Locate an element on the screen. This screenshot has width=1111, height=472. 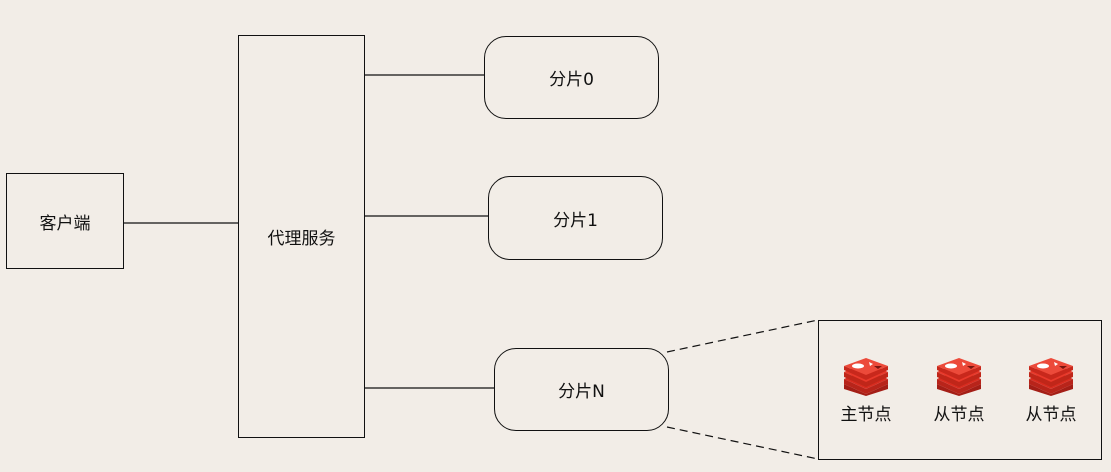
master-node: 主节点 is located at coordinates (866, 391).